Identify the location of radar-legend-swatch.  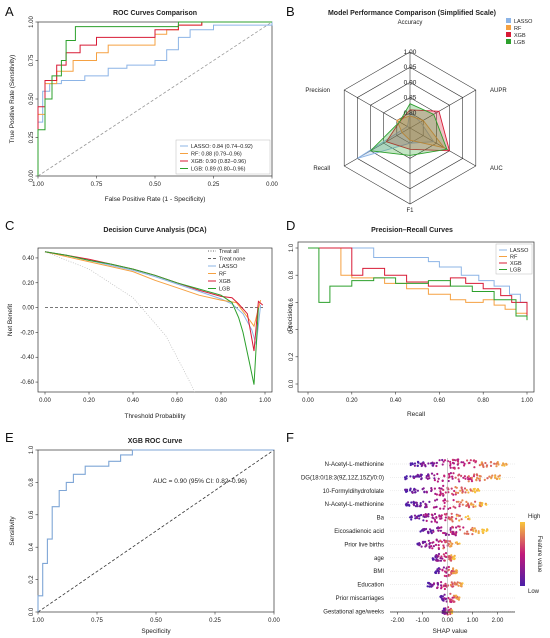
(508, 34).